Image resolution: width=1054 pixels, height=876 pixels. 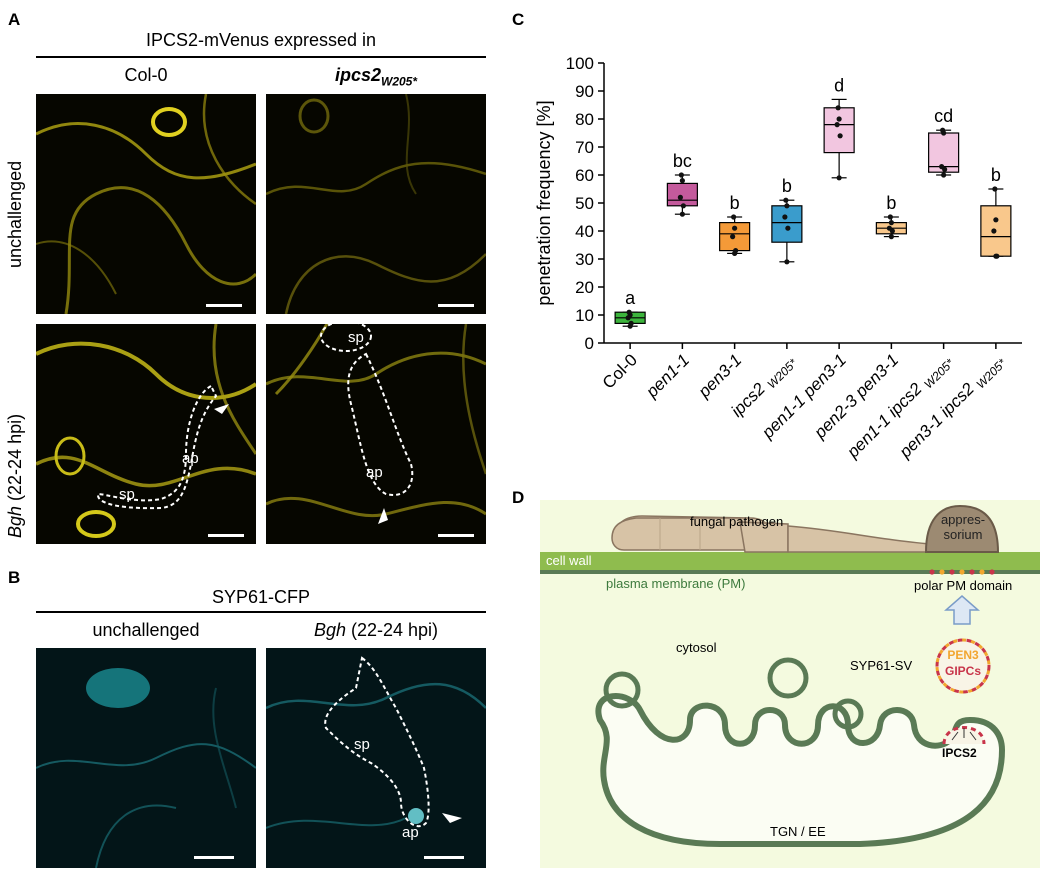 I want to click on panel-a-row-bottom-italic: Bgh, so click(x=15, y=521).